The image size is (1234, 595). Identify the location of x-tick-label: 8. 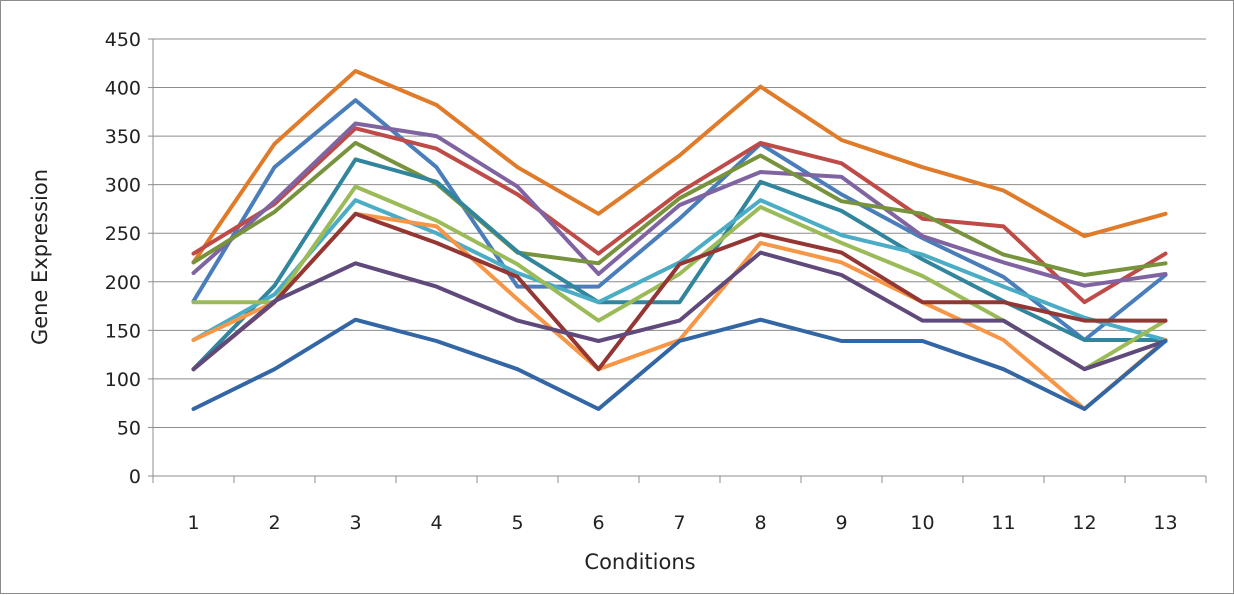
(760, 523).